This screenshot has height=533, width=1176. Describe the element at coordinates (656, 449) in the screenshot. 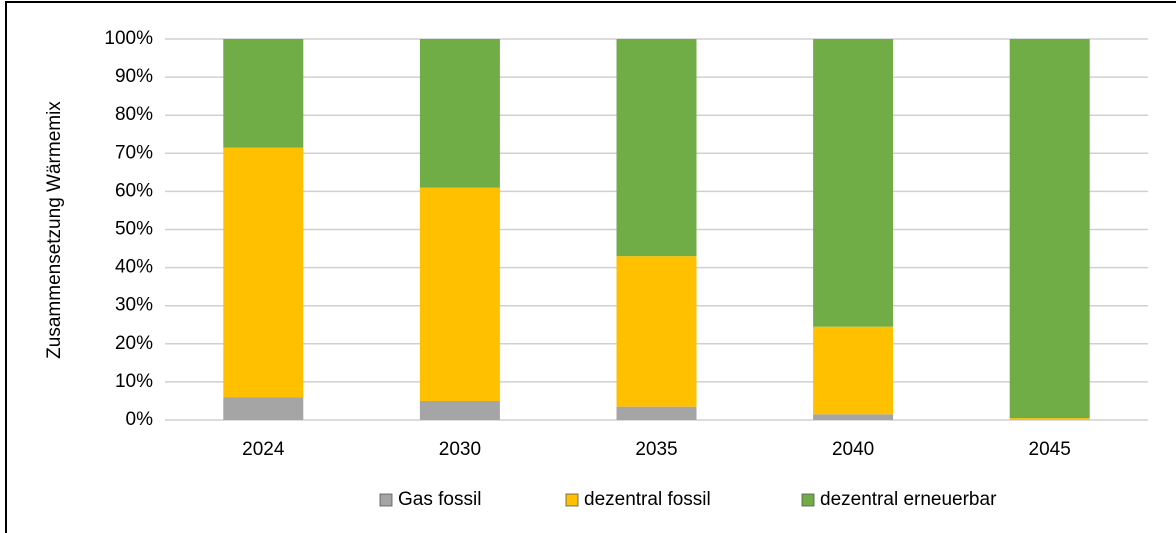

I see `x-tick-label: 2035` at that location.